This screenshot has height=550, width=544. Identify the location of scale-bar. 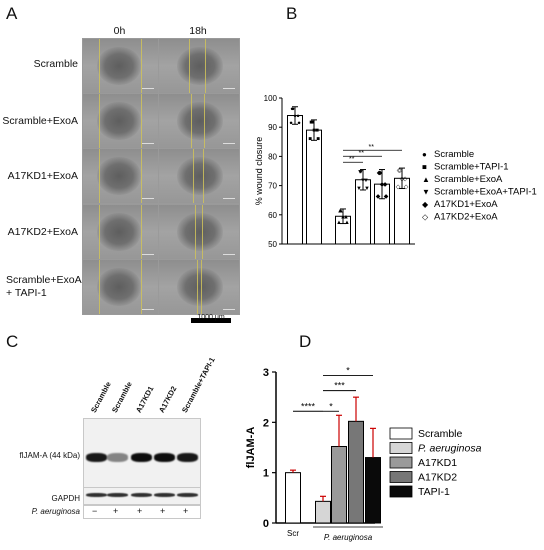
(211, 320).